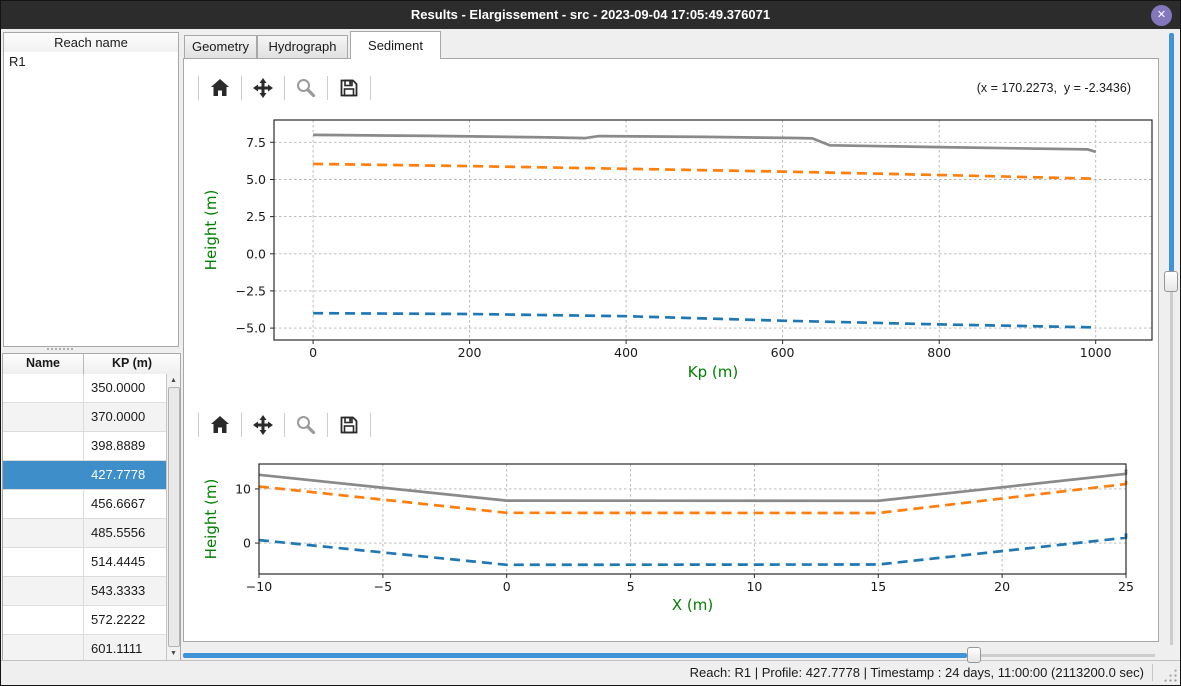 The height and width of the screenshot is (686, 1181). I want to click on resize-grip, so click(1170, 675).